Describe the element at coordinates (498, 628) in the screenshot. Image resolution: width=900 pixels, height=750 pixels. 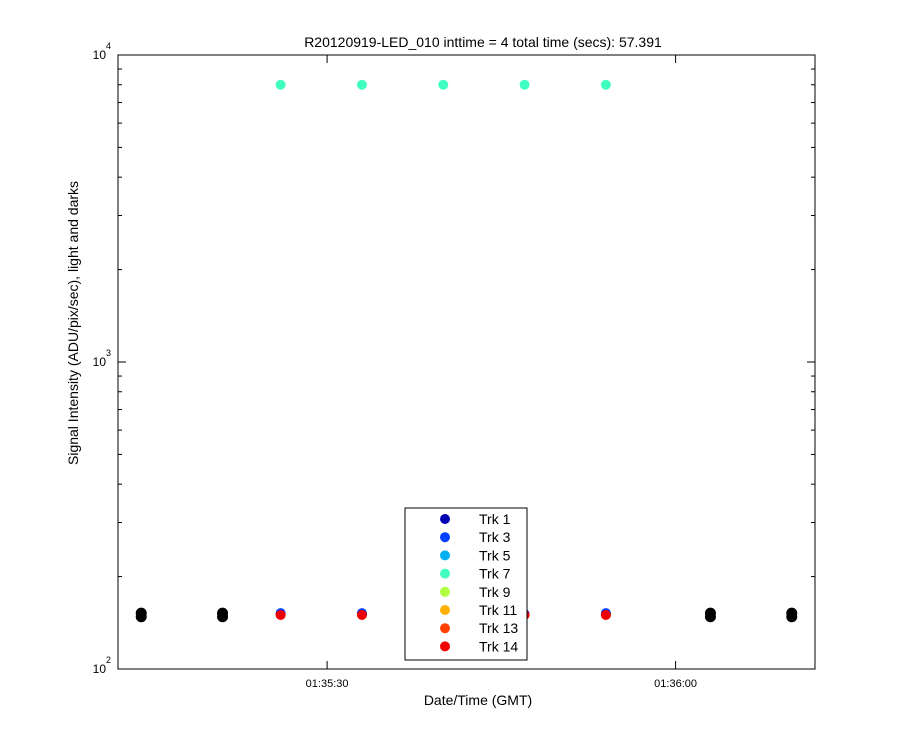
I see `legend-label: Trk 13` at that location.